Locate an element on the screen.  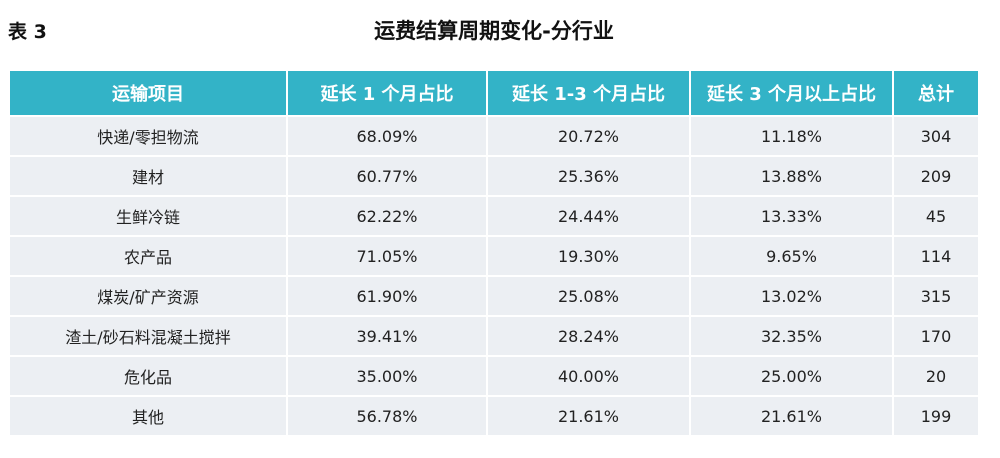
cell-total: 20 is located at coordinates (935, 376).